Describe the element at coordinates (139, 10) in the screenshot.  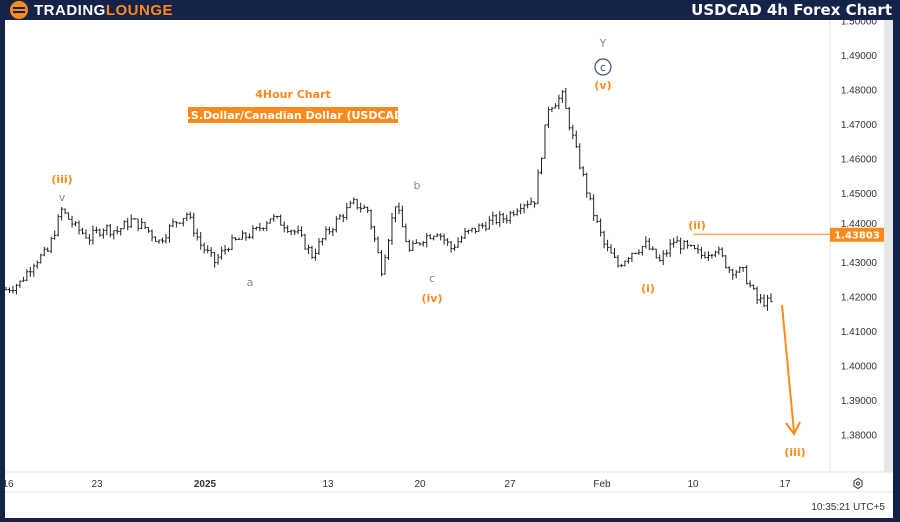
I see `logo-text-2: LOUNGE` at that location.